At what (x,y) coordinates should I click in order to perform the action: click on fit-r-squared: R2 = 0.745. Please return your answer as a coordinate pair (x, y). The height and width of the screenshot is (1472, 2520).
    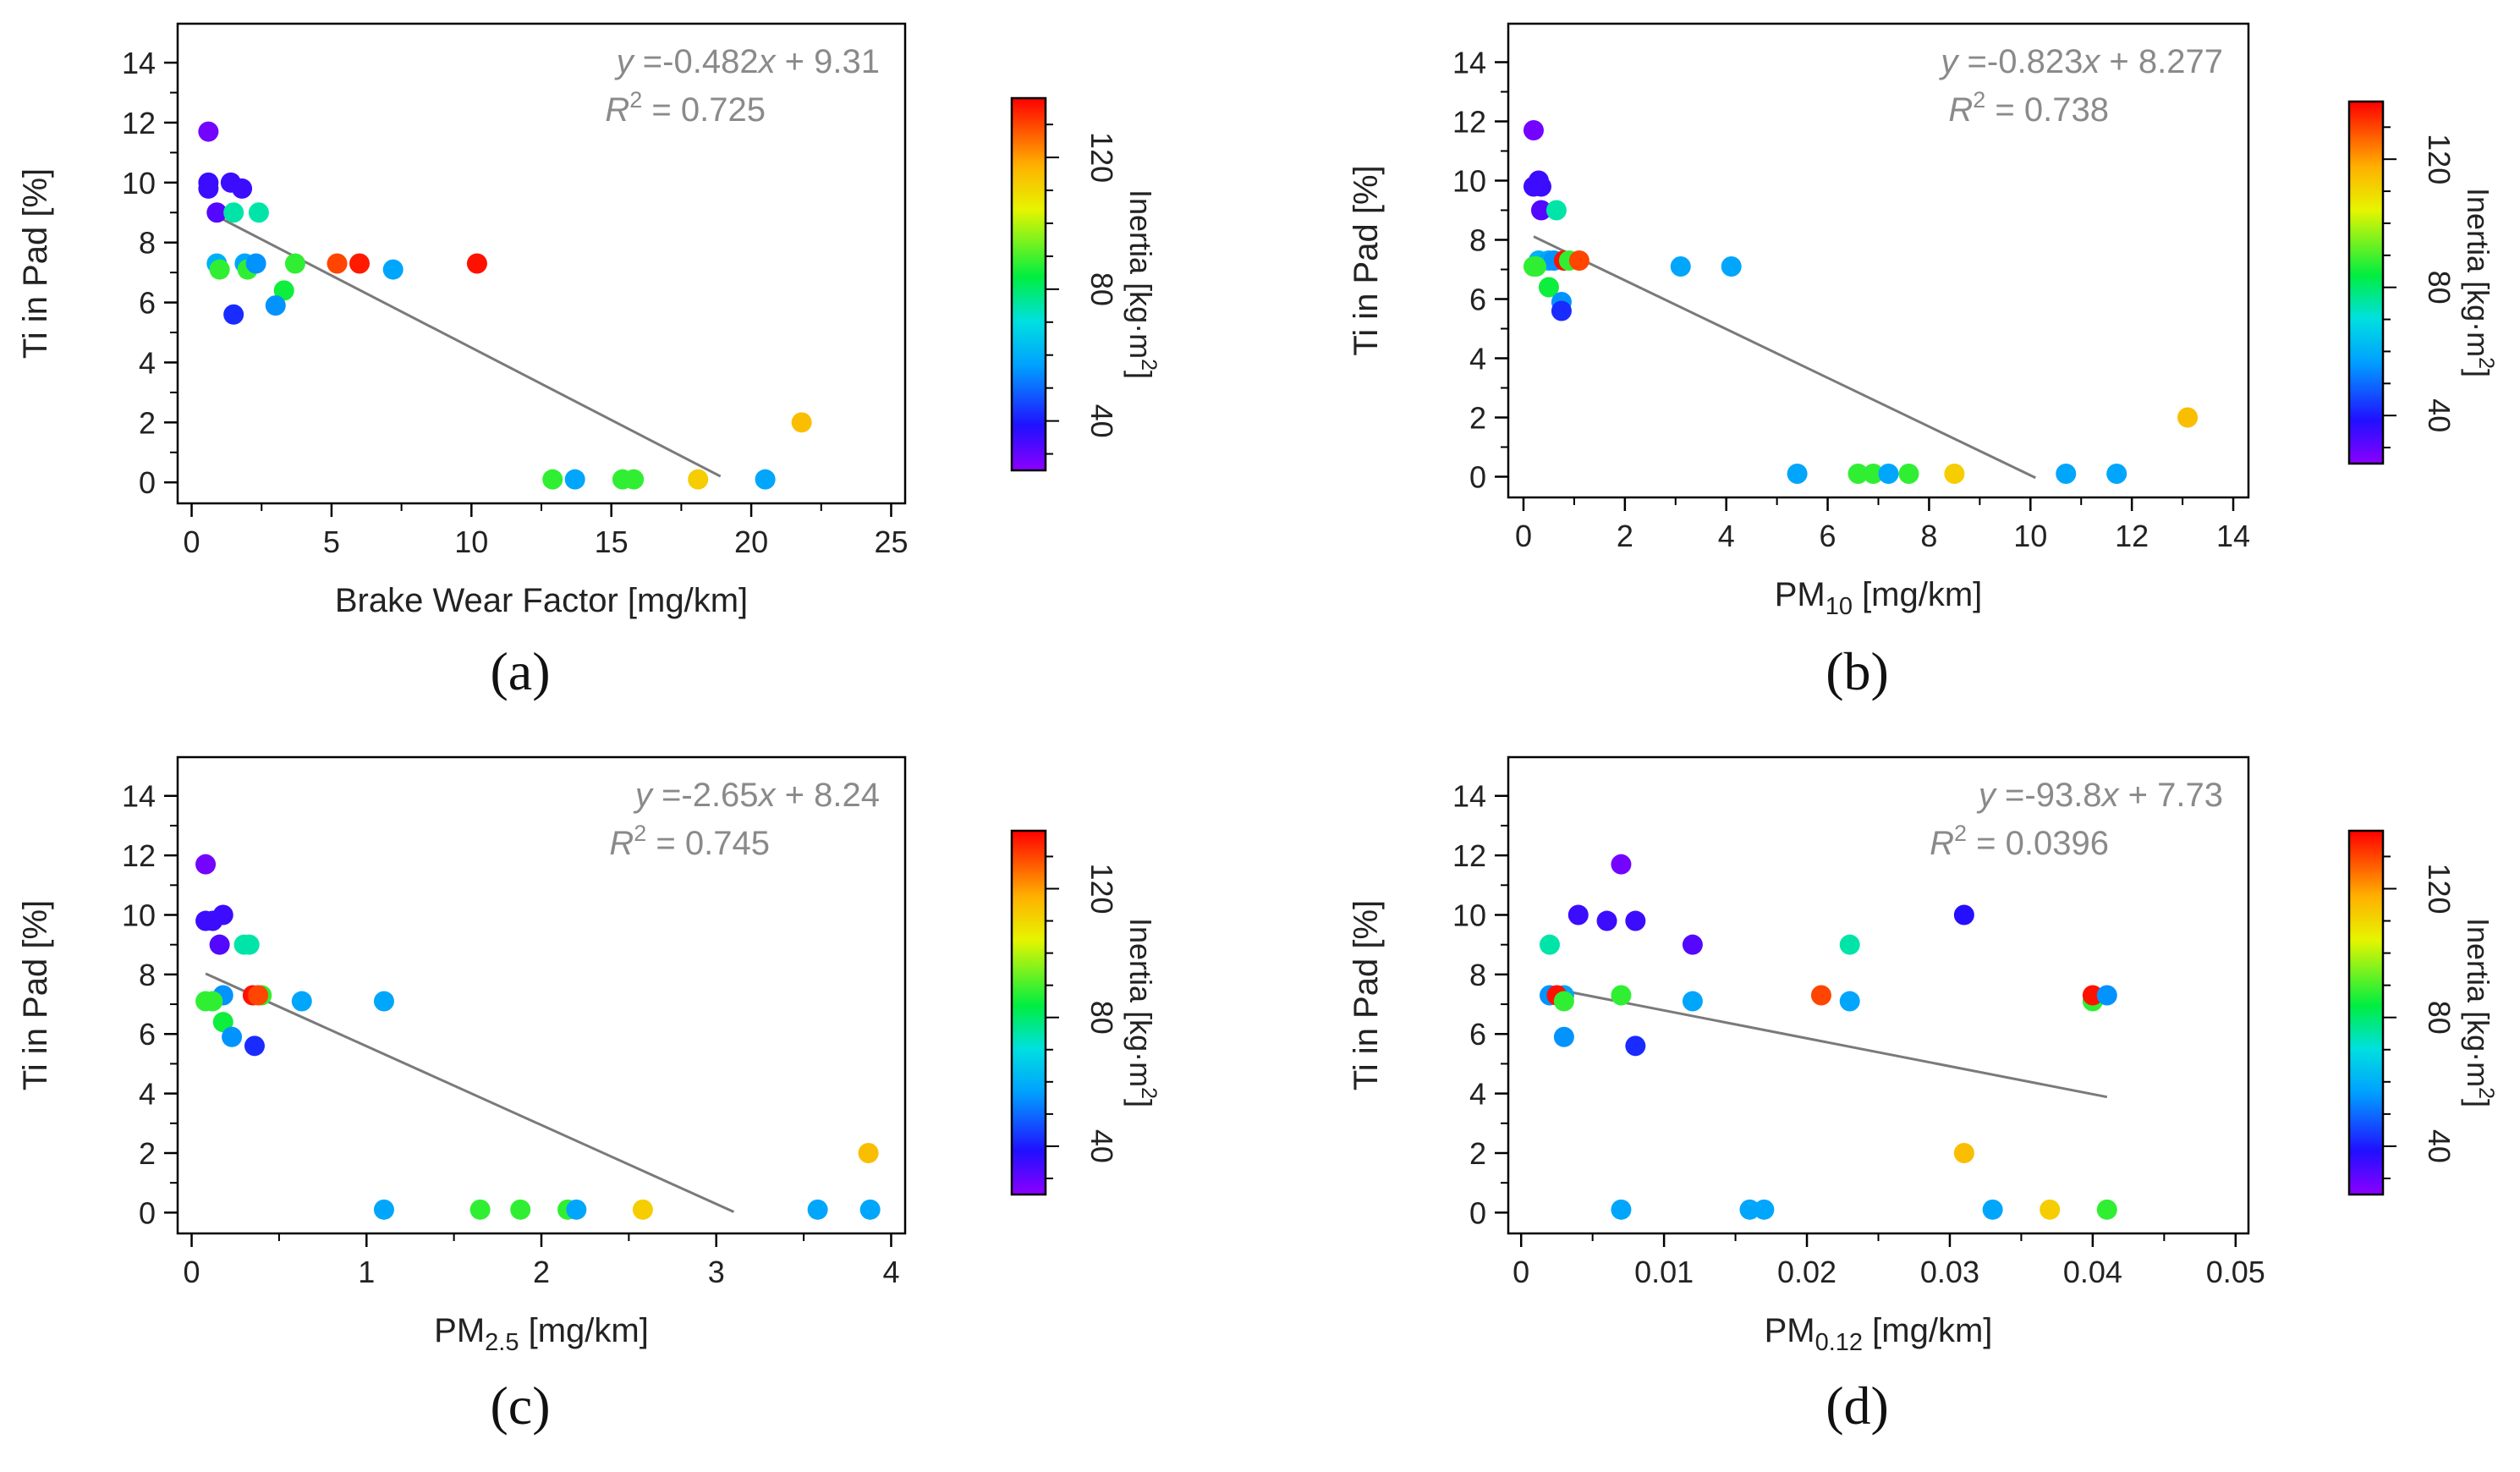
    Looking at the image, I should click on (689, 842).